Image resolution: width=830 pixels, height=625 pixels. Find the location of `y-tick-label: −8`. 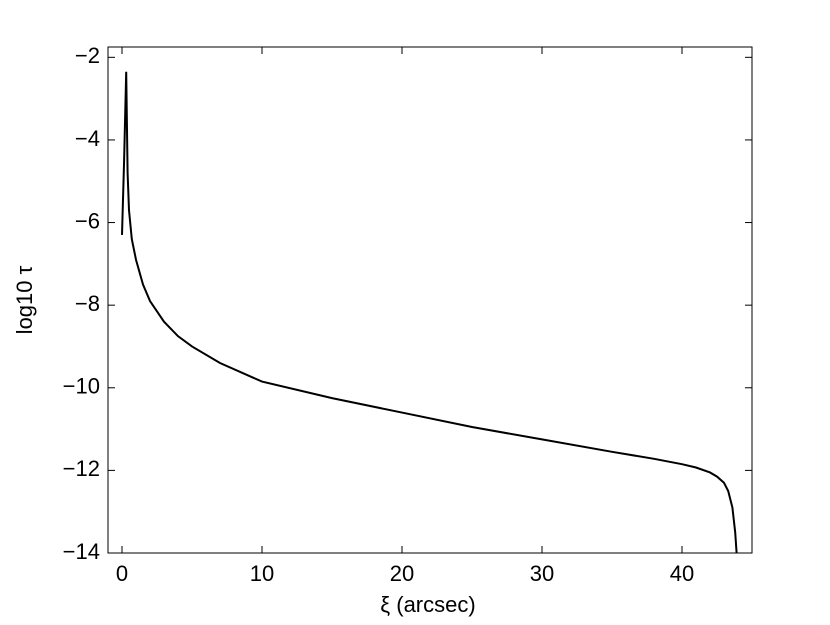

y-tick-label: −8 is located at coordinates (87, 303).